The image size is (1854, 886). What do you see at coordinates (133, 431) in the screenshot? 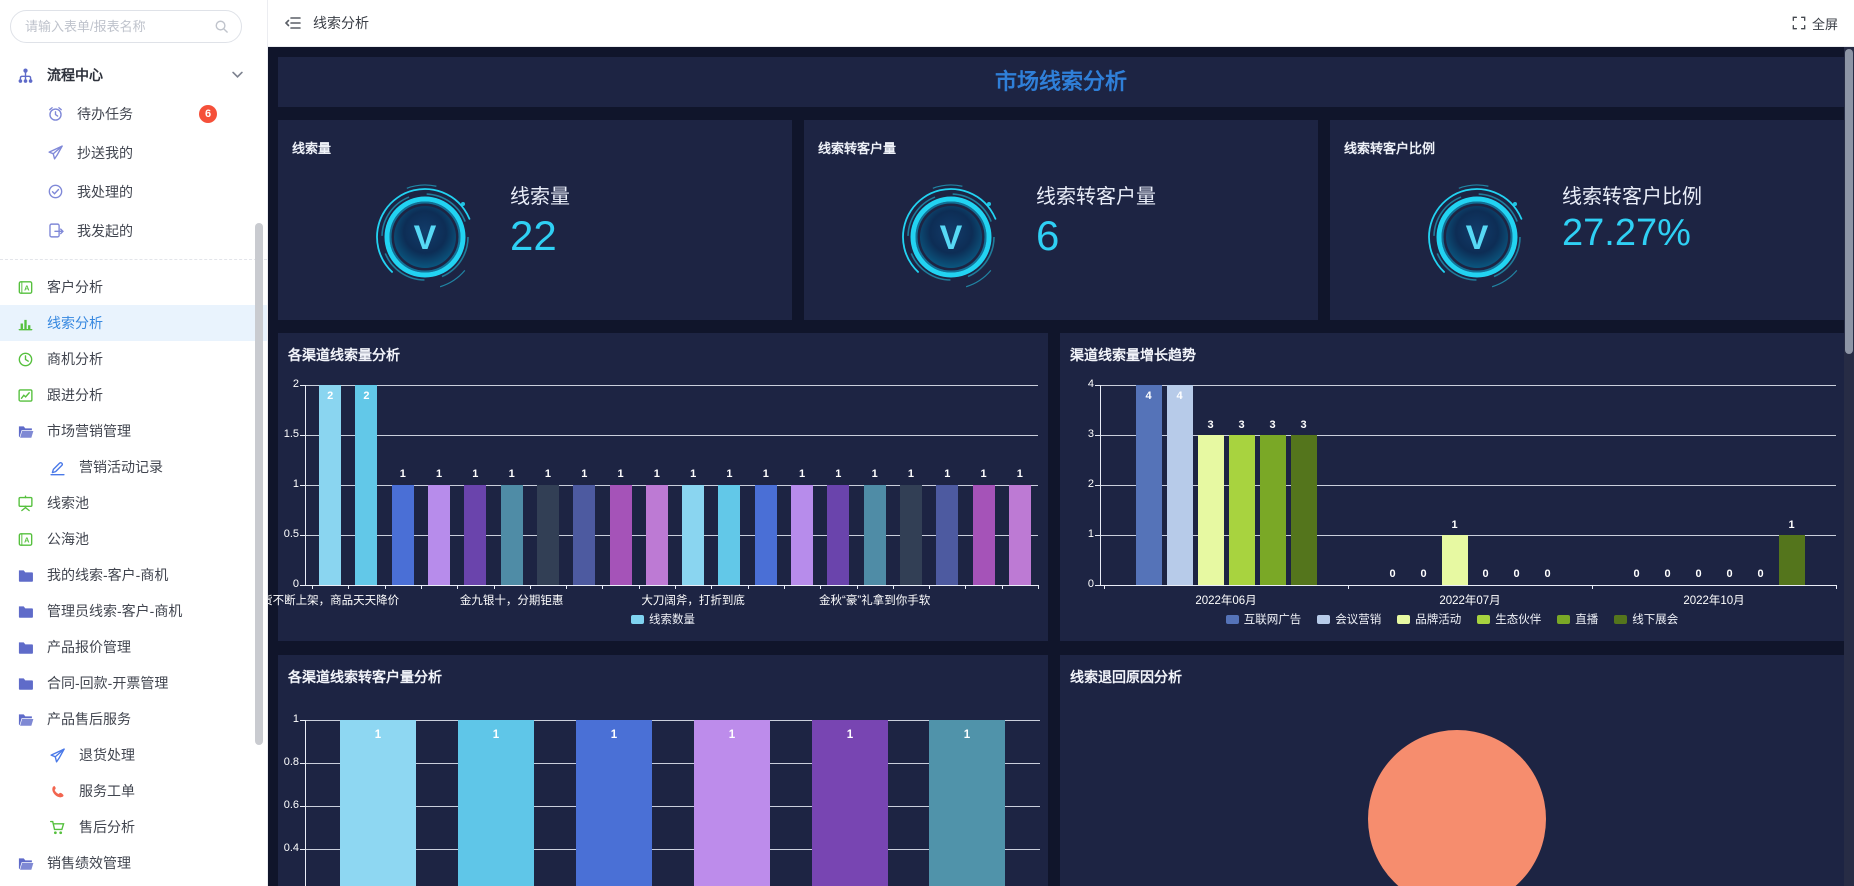
I see `sidebar-item-marketing-mgmt: 市场营销管理` at bounding box center [133, 431].